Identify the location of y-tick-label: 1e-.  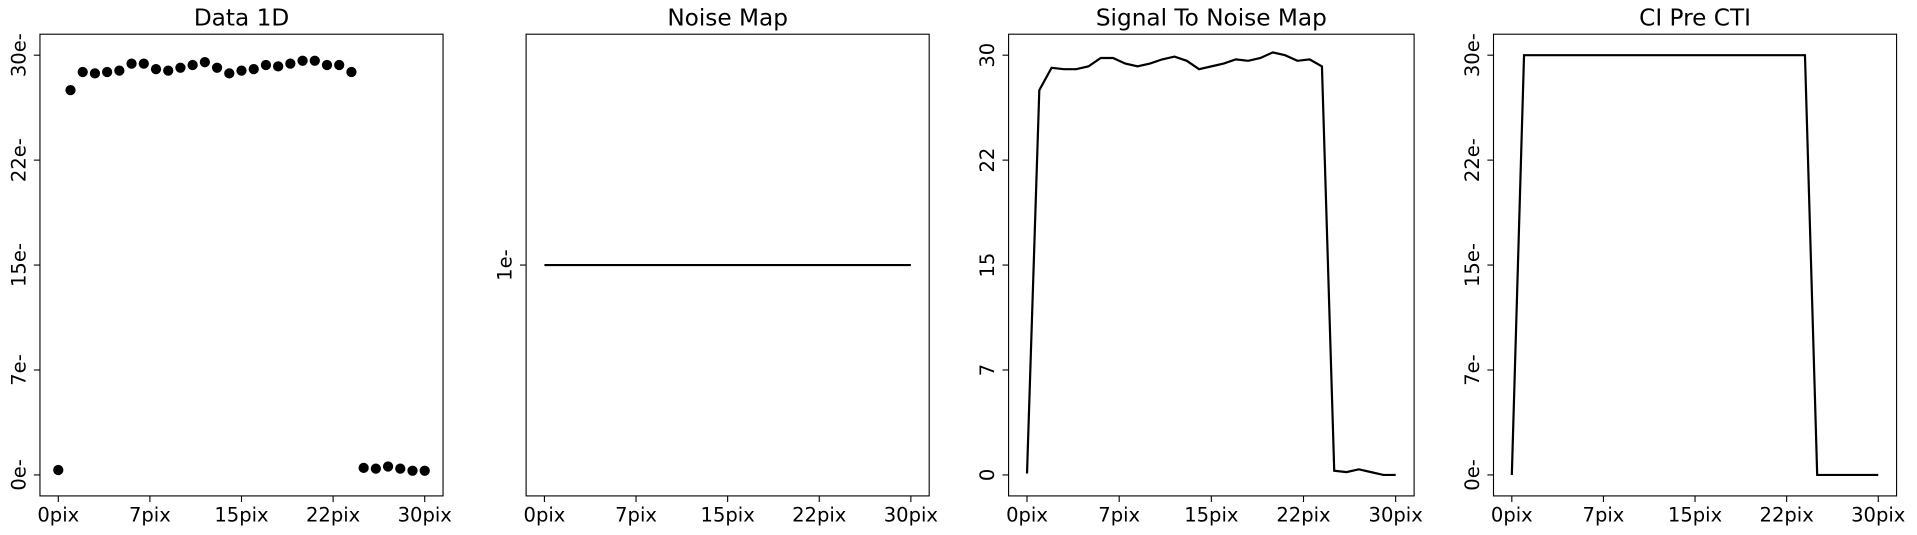
(504, 265).